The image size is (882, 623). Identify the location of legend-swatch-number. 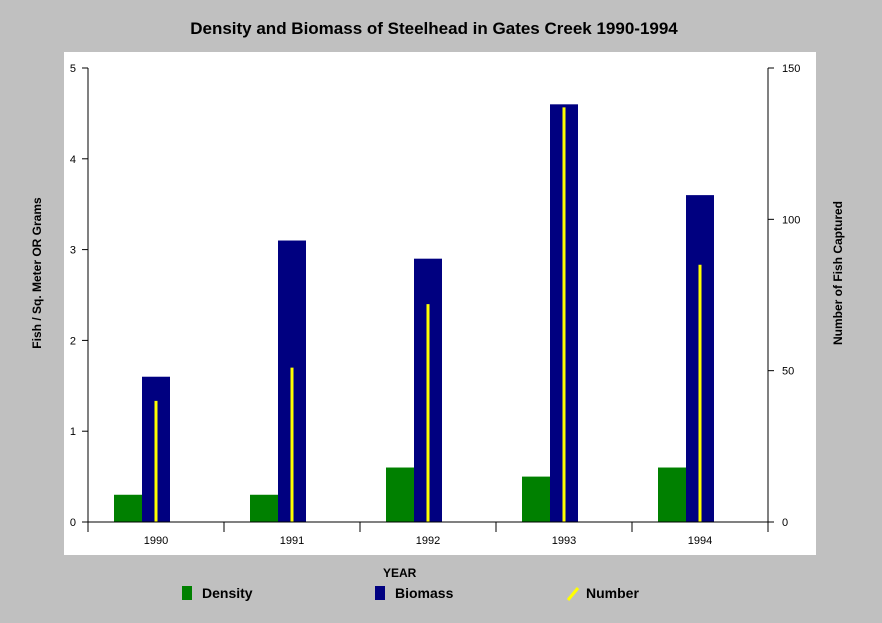
(573, 594).